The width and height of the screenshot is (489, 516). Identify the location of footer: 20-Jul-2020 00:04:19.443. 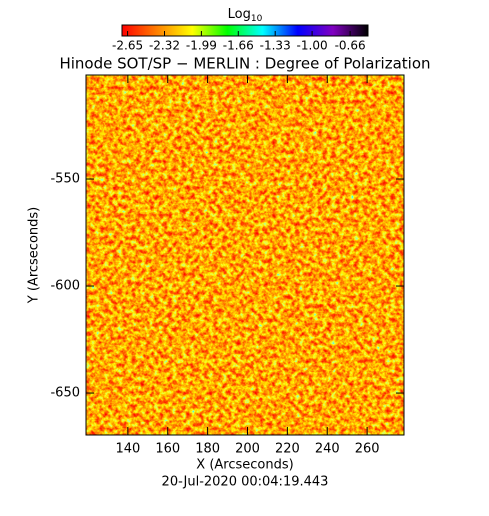
(245, 482).